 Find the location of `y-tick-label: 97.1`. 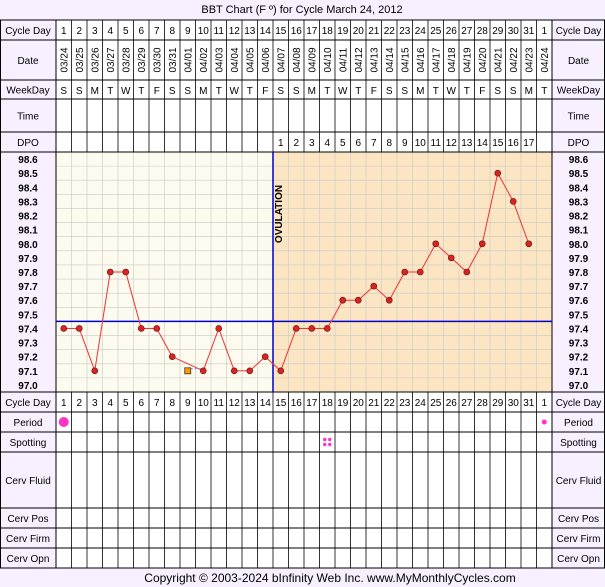

y-tick-label: 97.1 is located at coordinates (28, 372).